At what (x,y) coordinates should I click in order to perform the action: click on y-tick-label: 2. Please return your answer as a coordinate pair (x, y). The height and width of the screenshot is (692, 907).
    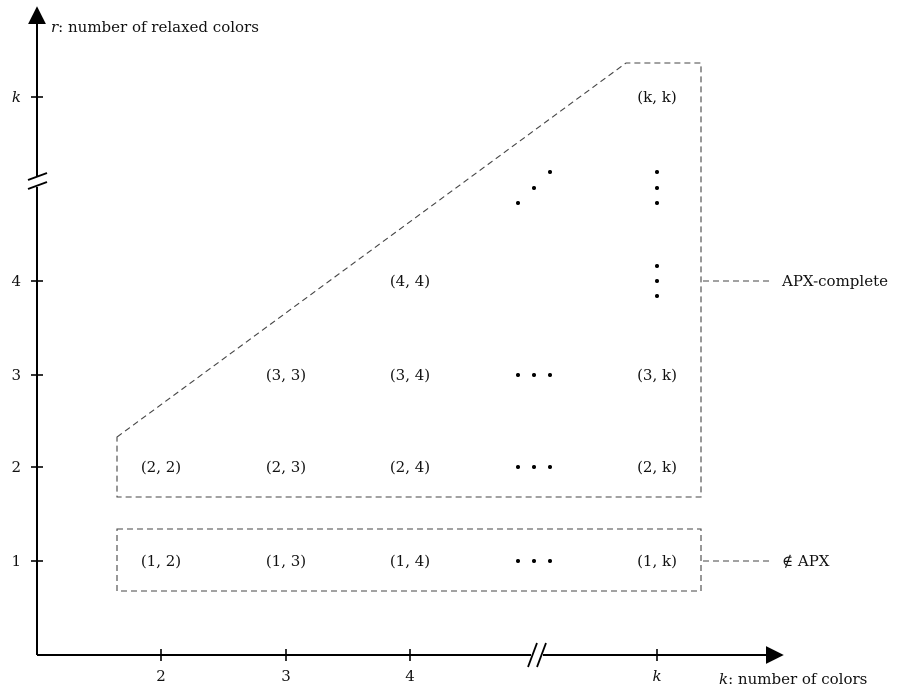
    Looking at the image, I should click on (16, 467).